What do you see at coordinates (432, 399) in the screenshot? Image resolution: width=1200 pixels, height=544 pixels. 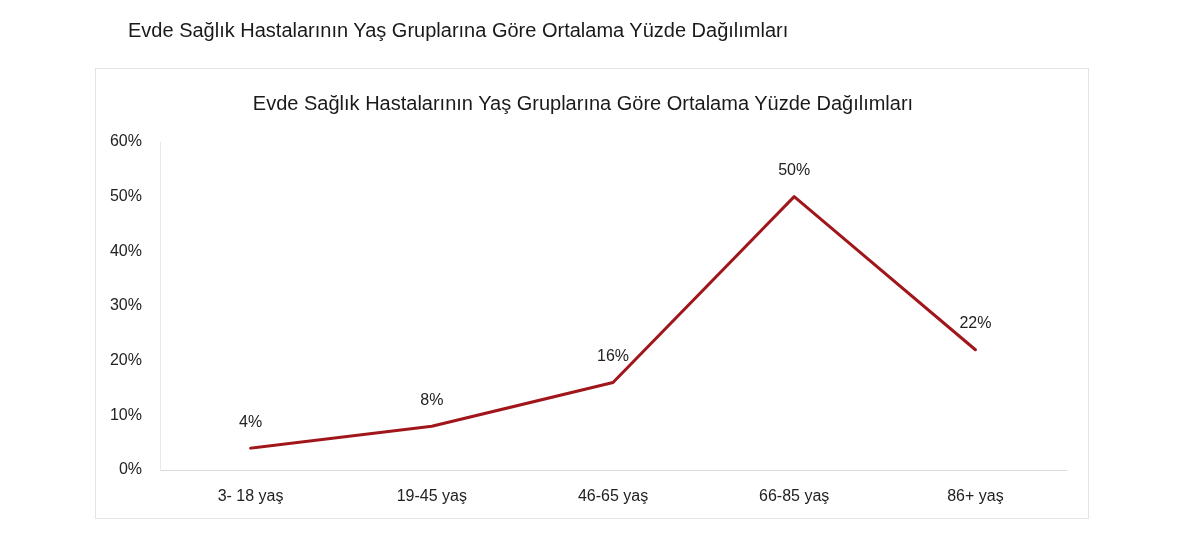 I see `data-label: 8%` at bounding box center [432, 399].